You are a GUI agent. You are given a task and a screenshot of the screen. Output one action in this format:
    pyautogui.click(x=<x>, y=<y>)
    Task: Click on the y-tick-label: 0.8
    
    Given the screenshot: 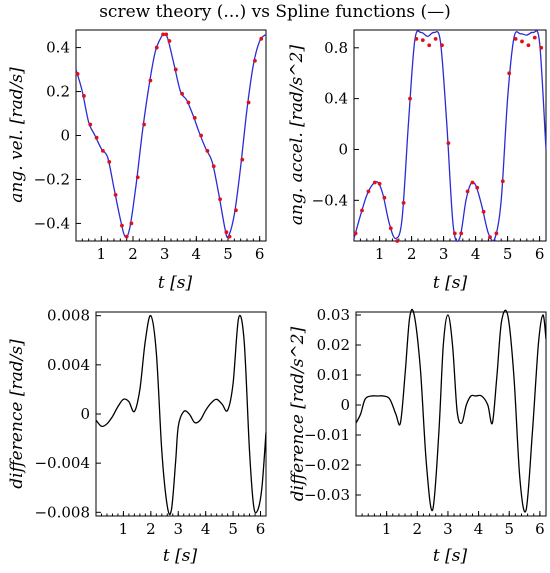 What is the action you would take?
    pyautogui.click(x=336, y=48)
    